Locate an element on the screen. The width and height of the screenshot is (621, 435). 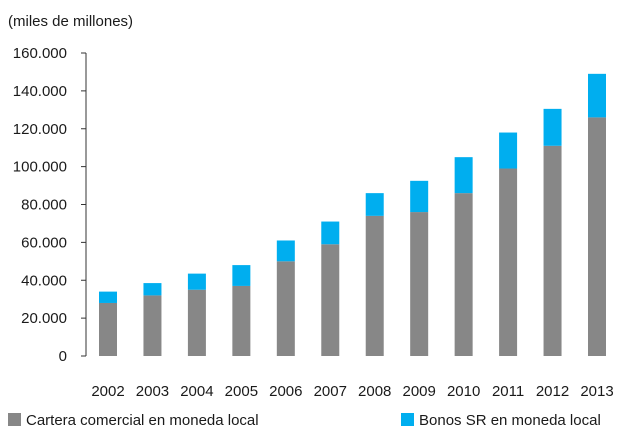
y-tick-label: 40.000 is located at coordinates (44, 280).